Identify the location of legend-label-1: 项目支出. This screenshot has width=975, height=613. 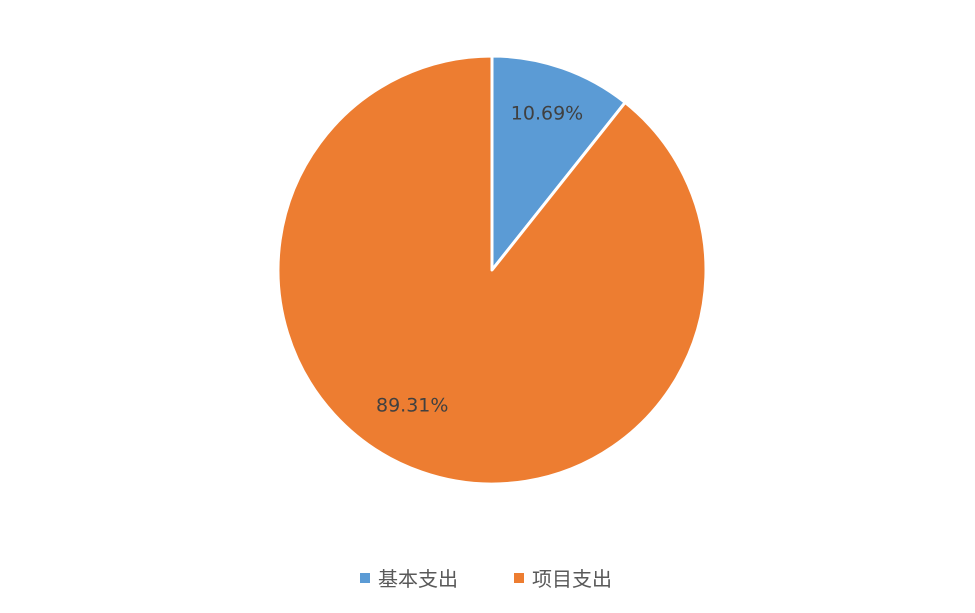
(572, 579).